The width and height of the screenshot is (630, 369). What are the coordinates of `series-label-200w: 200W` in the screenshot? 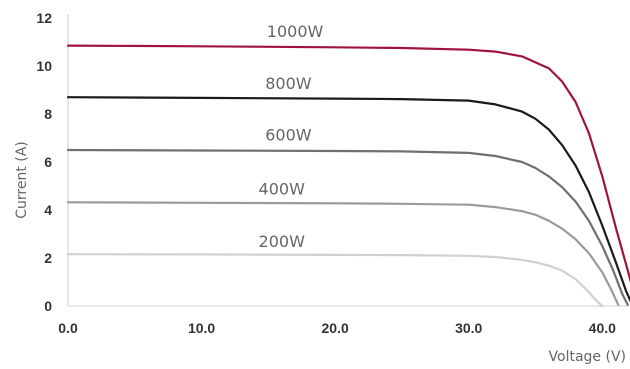 It's located at (282, 241).